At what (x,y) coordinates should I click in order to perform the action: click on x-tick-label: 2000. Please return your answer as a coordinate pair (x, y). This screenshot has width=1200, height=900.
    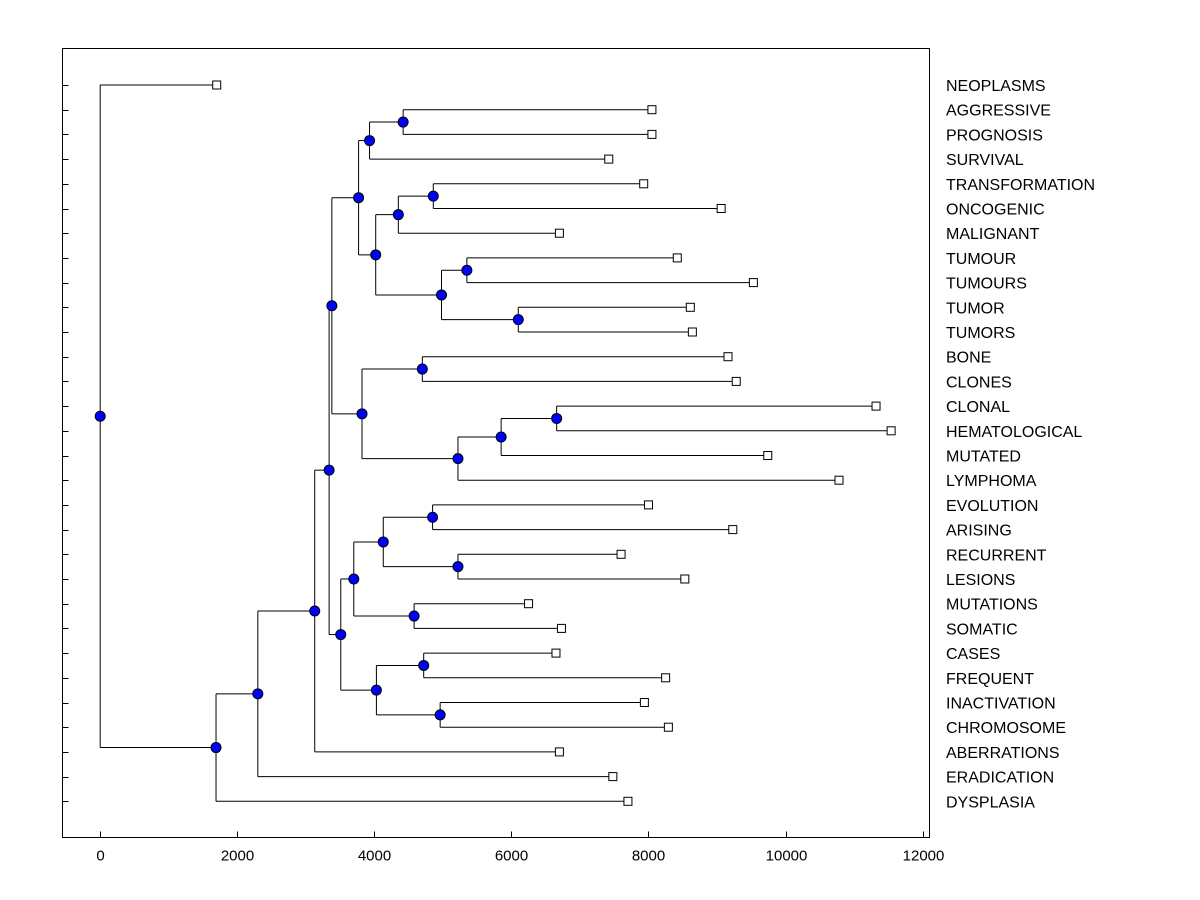
    Looking at the image, I should click on (237, 856).